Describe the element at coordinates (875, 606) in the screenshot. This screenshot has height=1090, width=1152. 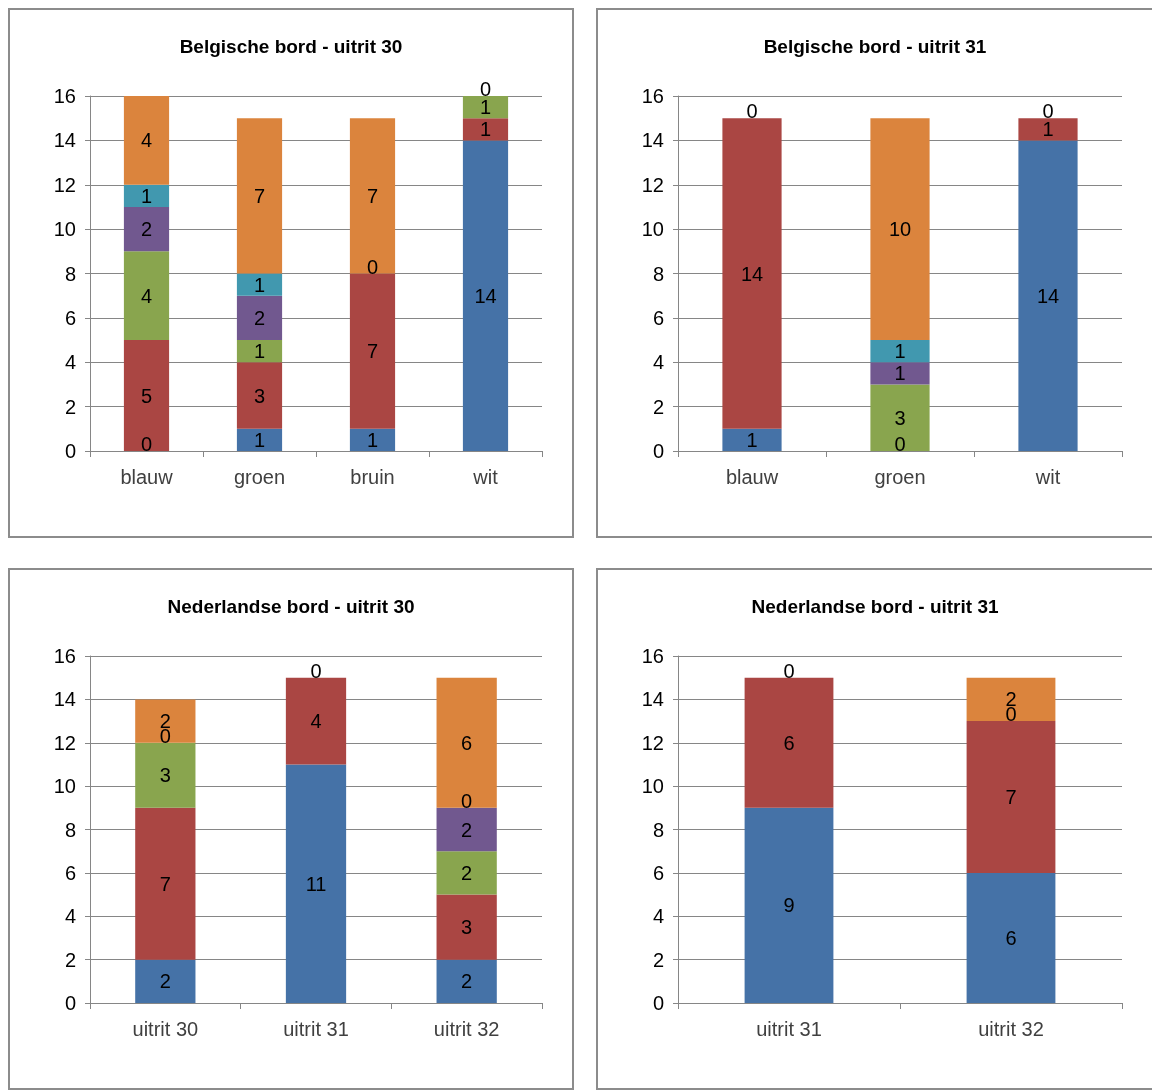
I see `chart-title: Nederlandse bord - uitrit 31` at that location.